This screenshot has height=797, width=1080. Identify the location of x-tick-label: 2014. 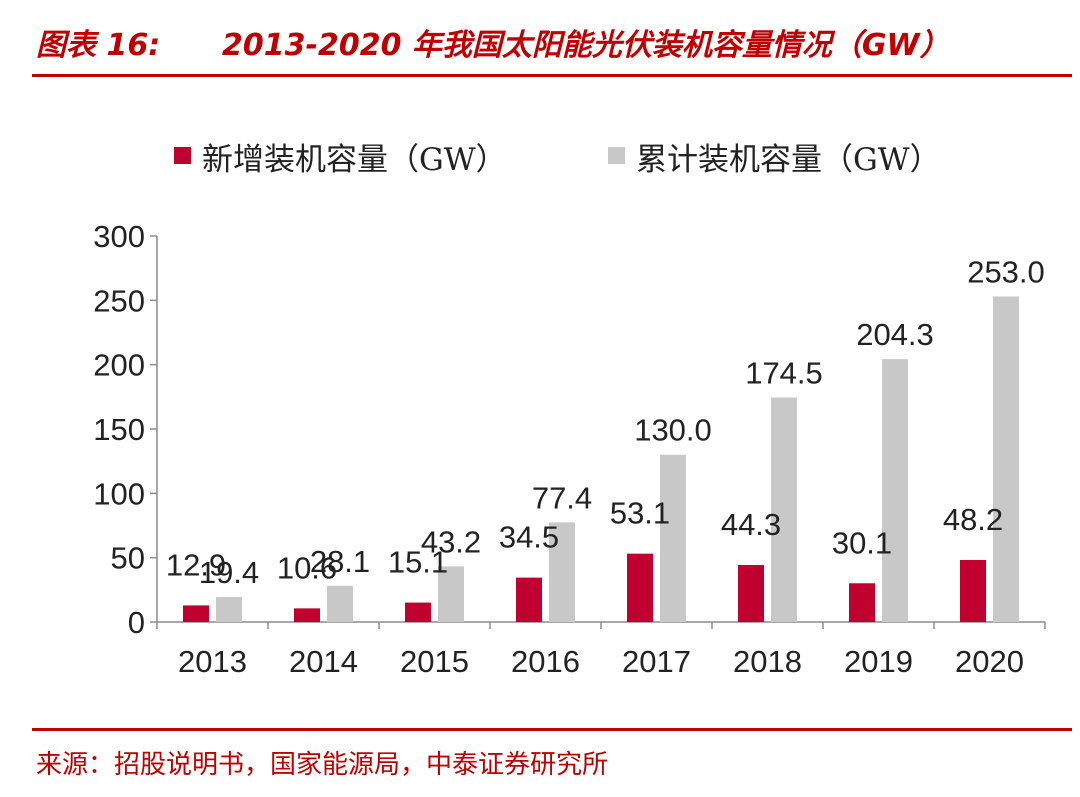
(323, 661).